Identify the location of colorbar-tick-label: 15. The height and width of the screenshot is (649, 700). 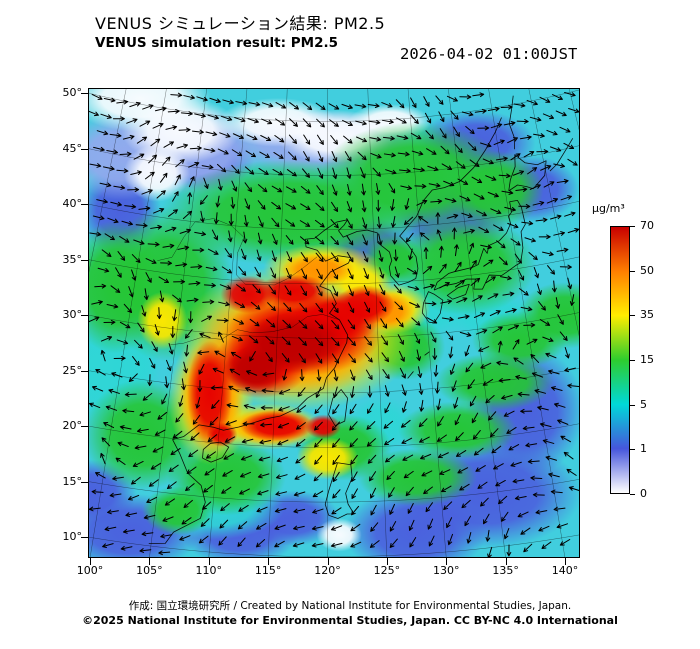
(647, 359).